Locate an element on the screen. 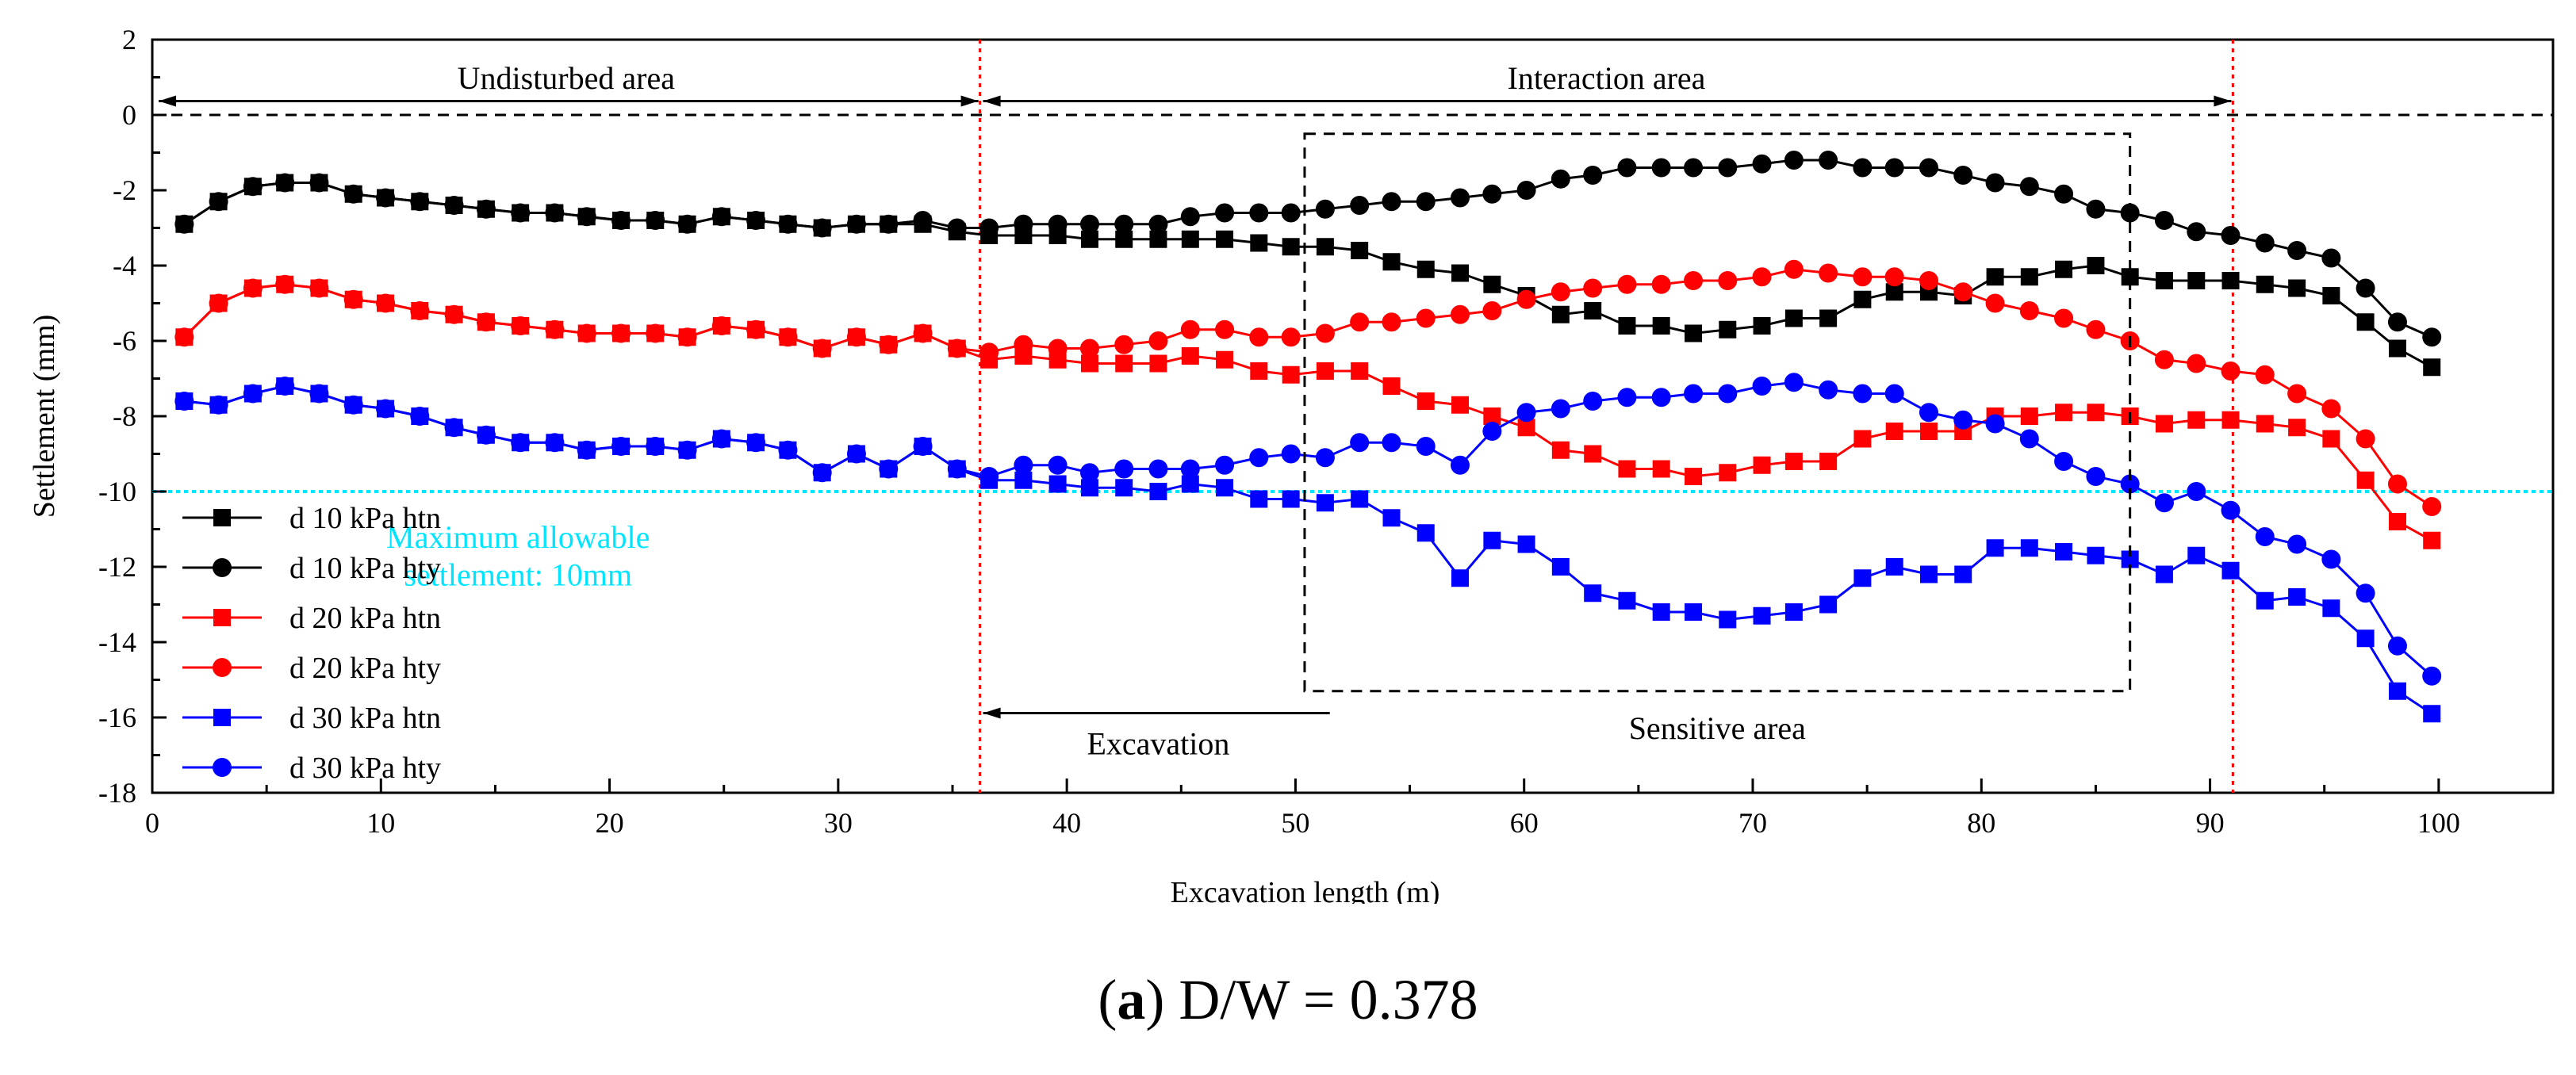 This screenshot has width=2576, height=1075. undisturbed-arrow-left-head is located at coordinates (168, 101).